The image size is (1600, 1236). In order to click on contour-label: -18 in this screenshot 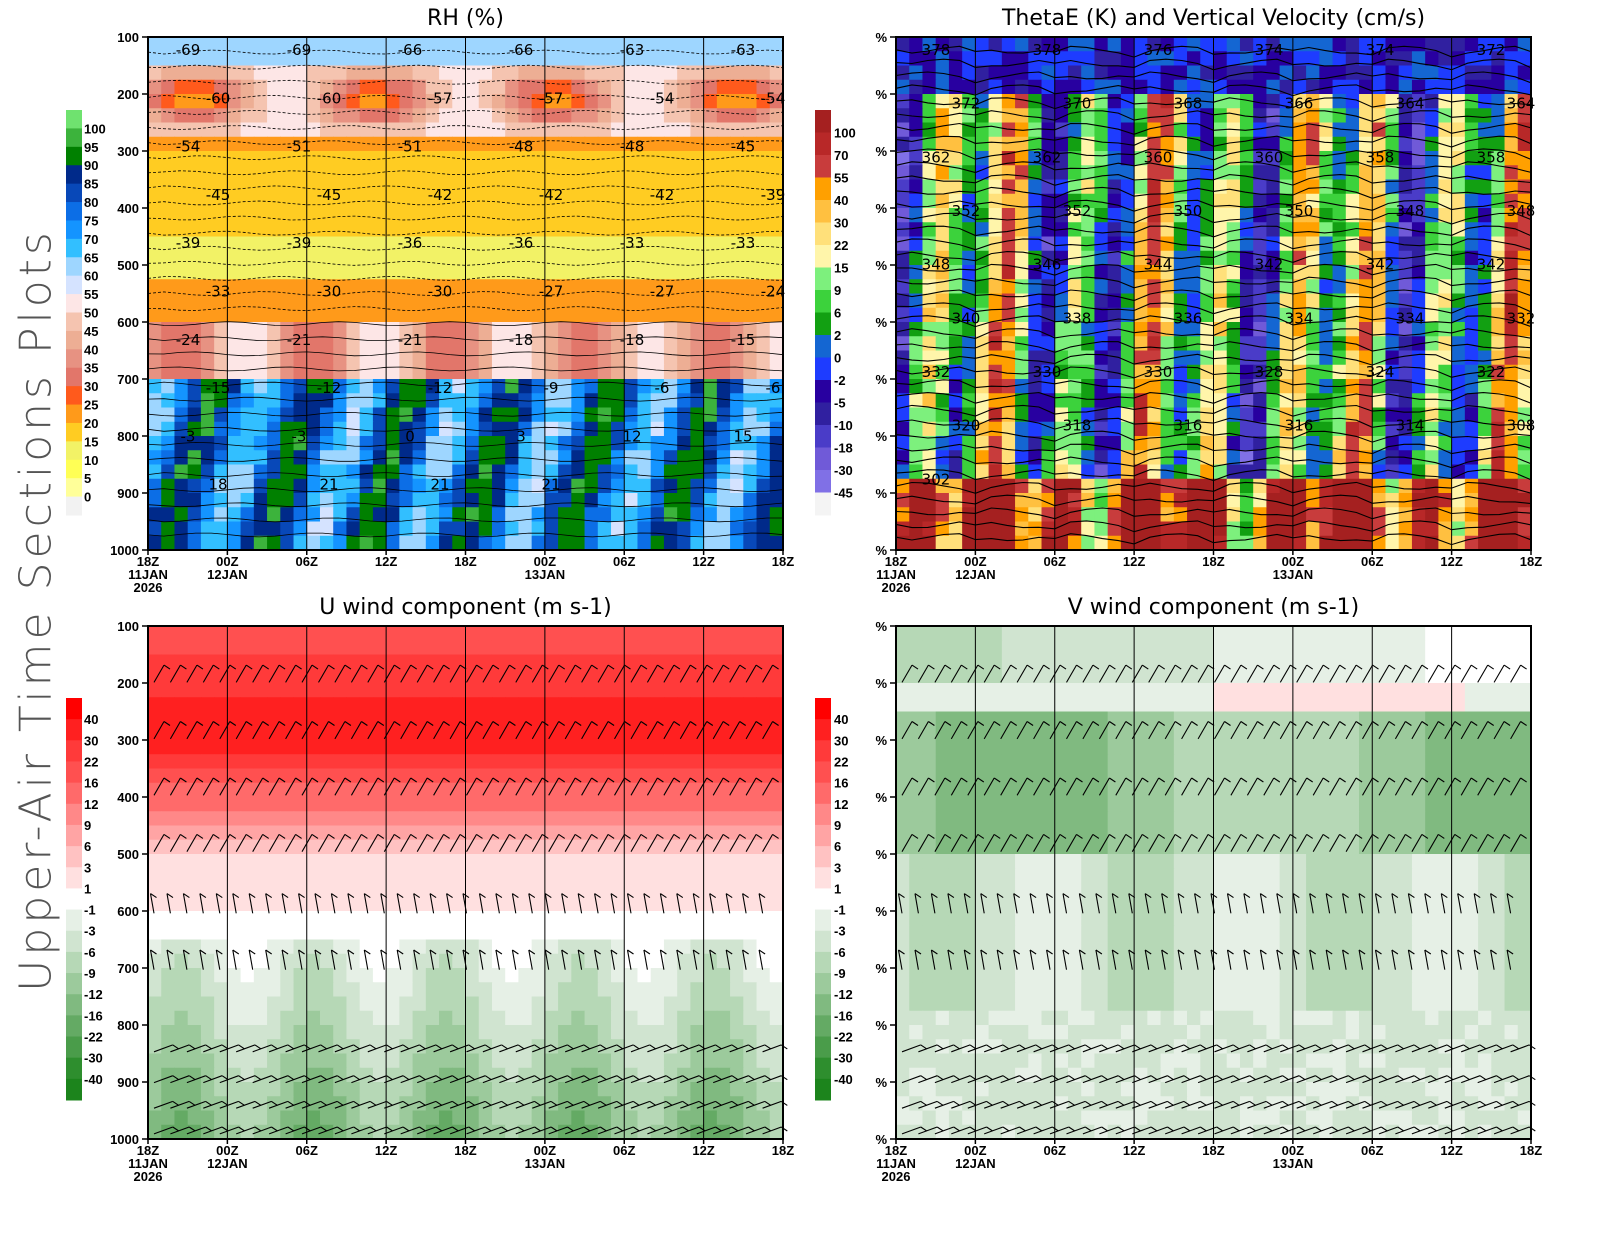, I will do `click(521, 340)`.